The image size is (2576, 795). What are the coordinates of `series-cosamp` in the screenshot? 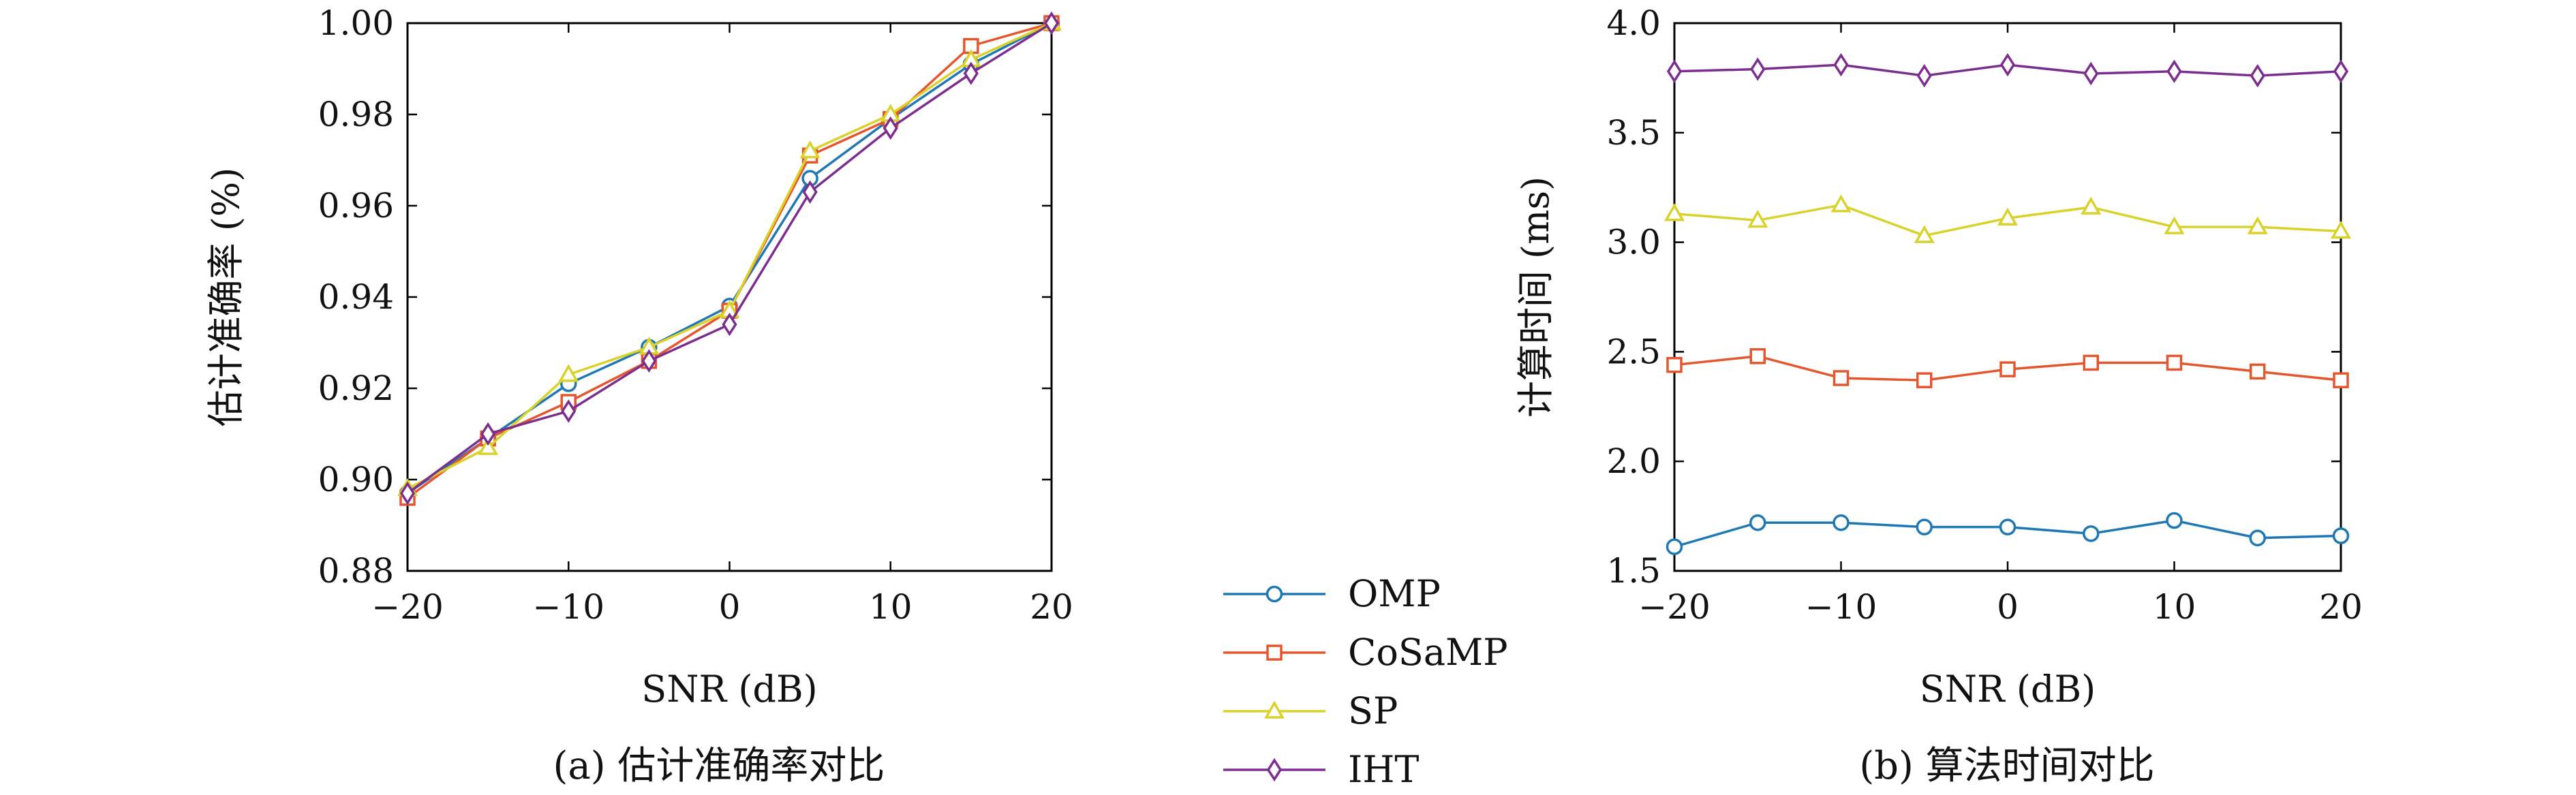 It's located at (2007, 368).